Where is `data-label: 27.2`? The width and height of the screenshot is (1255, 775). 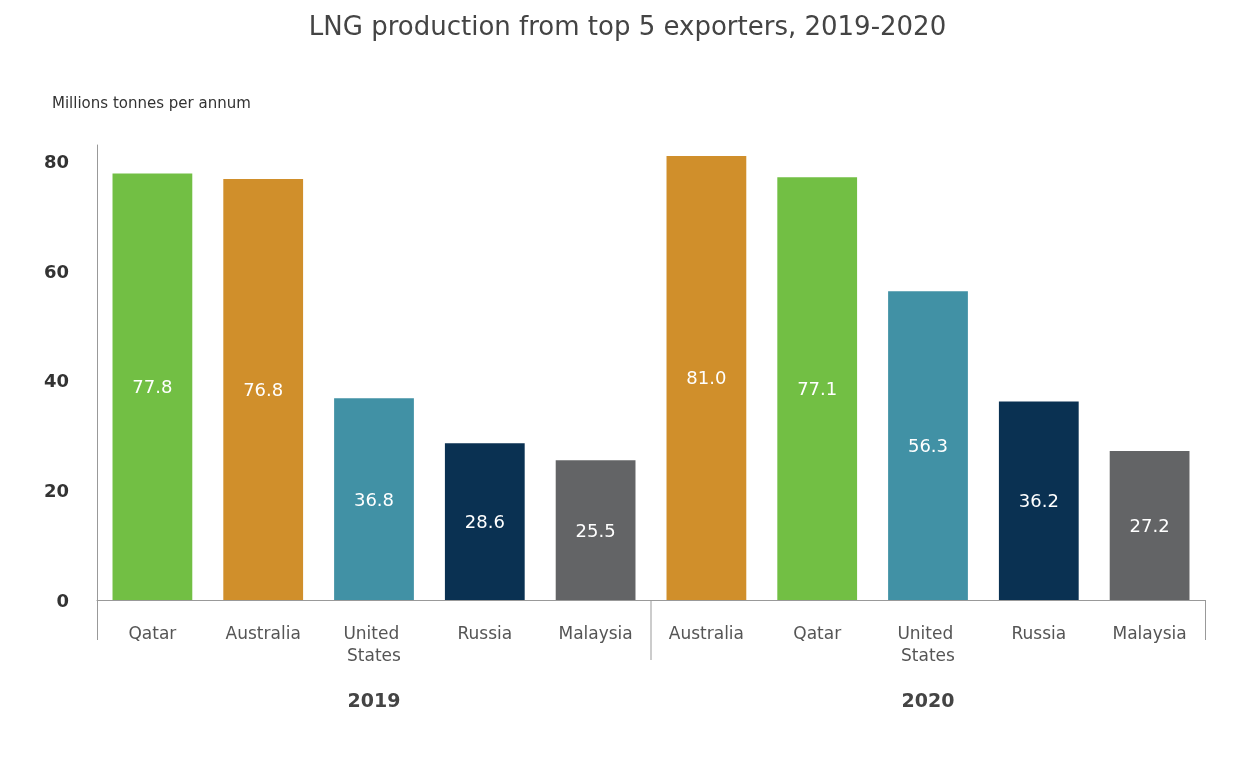
data-label: 27.2 is located at coordinates (1149, 525).